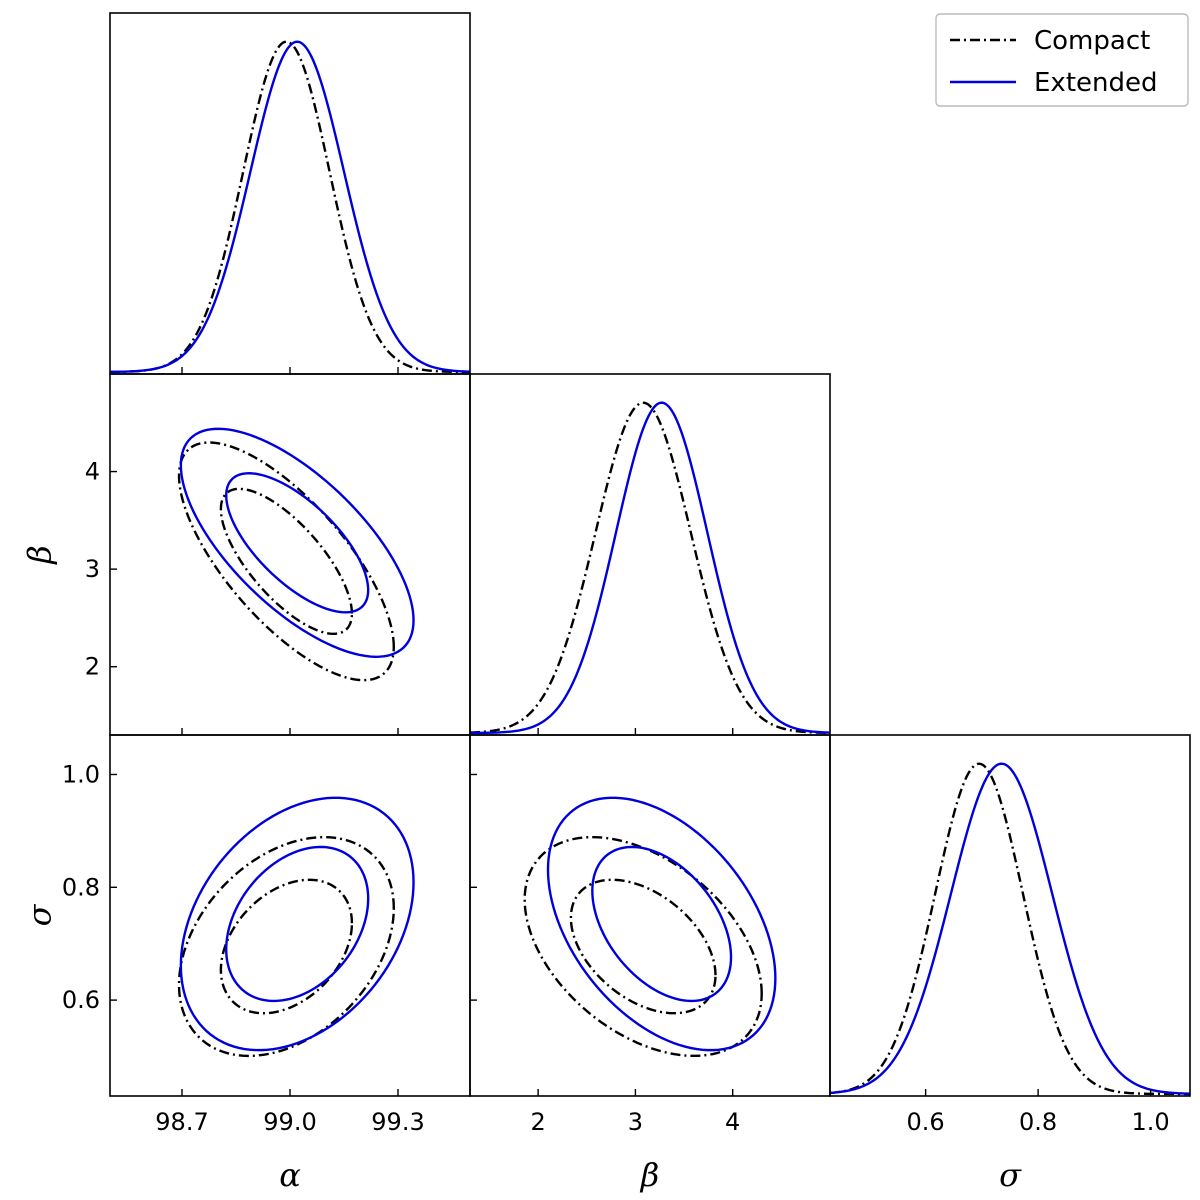 Image resolution: width=1200 pixels, height=1200 pixels. I want to click on panel-beta-sigma: 2 3 4, so click(650, 935).